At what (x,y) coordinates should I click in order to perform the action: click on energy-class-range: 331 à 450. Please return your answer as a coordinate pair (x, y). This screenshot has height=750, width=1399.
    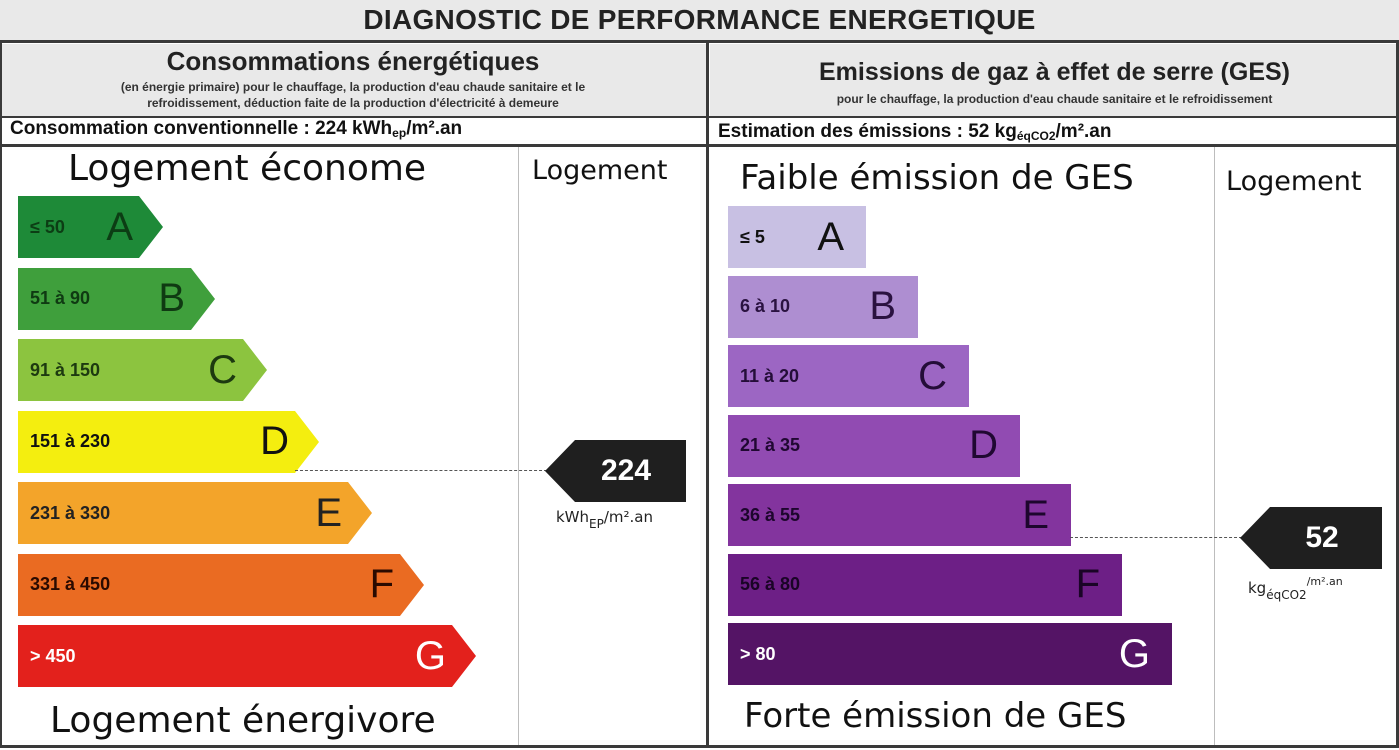
    Looking at the image, I should click on (70, 584).